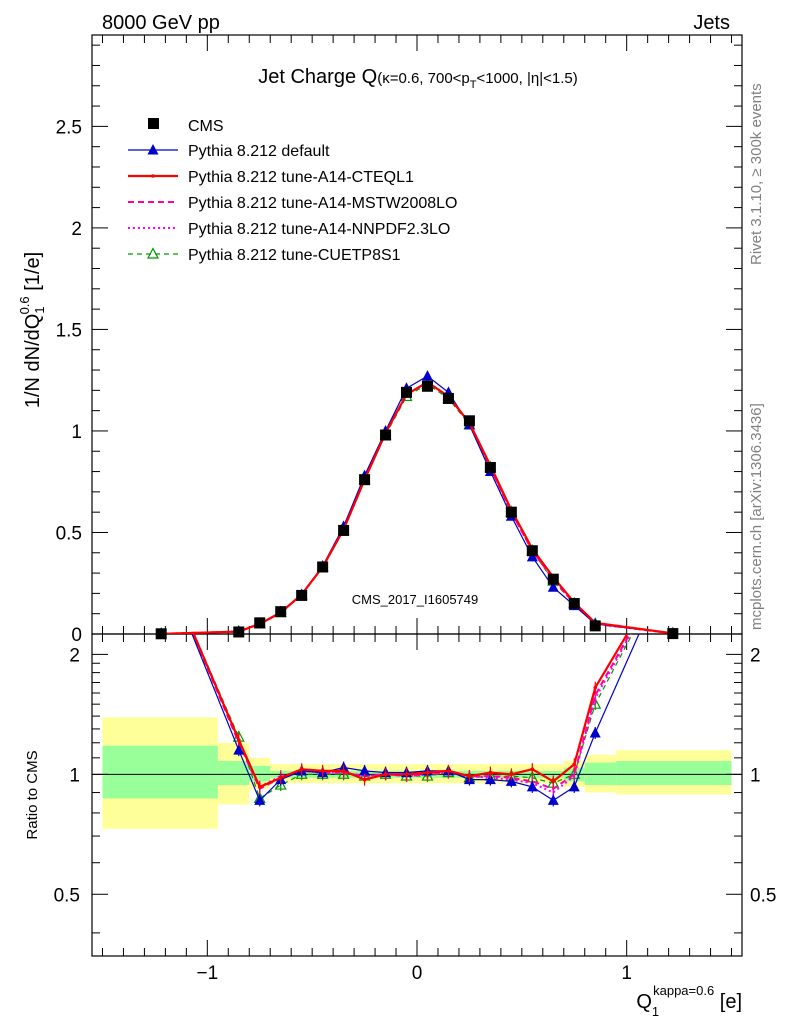 The width and height of the screenshot is (786, 1024). Describe the element at coordinates (322, 203) in the screenshot. I see `legend-label-series-2: Pythia 8.212 tune-A14-MSTW2008LO` at that location.